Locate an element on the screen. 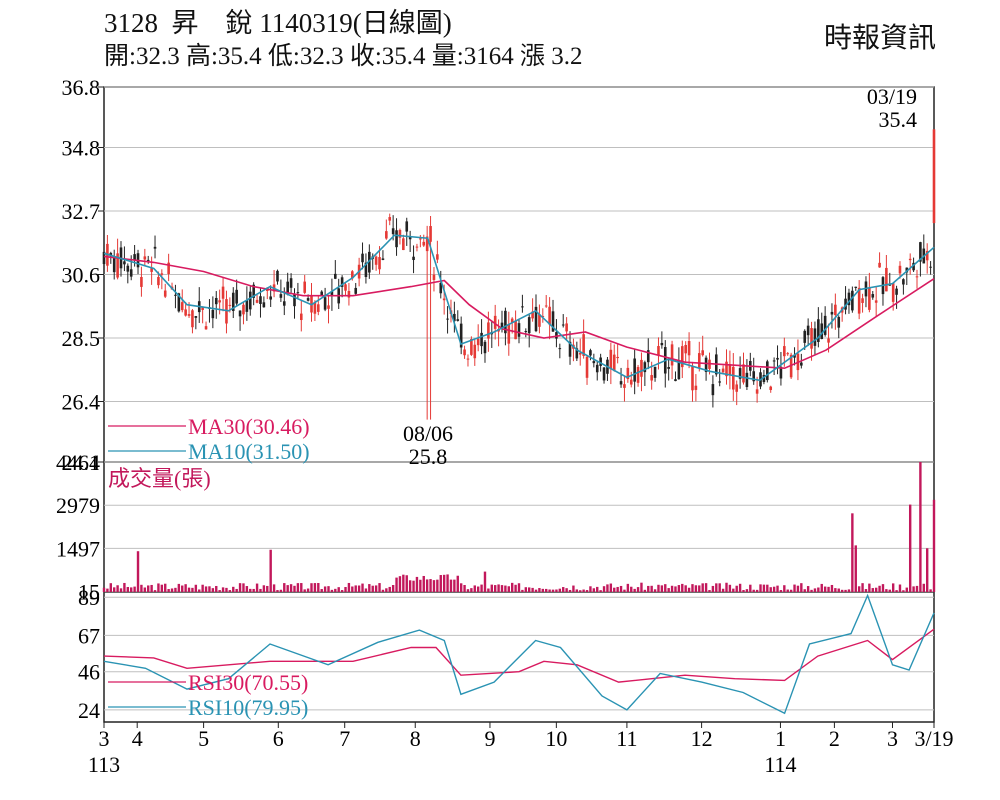 This screenshot has height=800, width=1000. annotation-value: 35.4 is located at coordinates (898, 119).